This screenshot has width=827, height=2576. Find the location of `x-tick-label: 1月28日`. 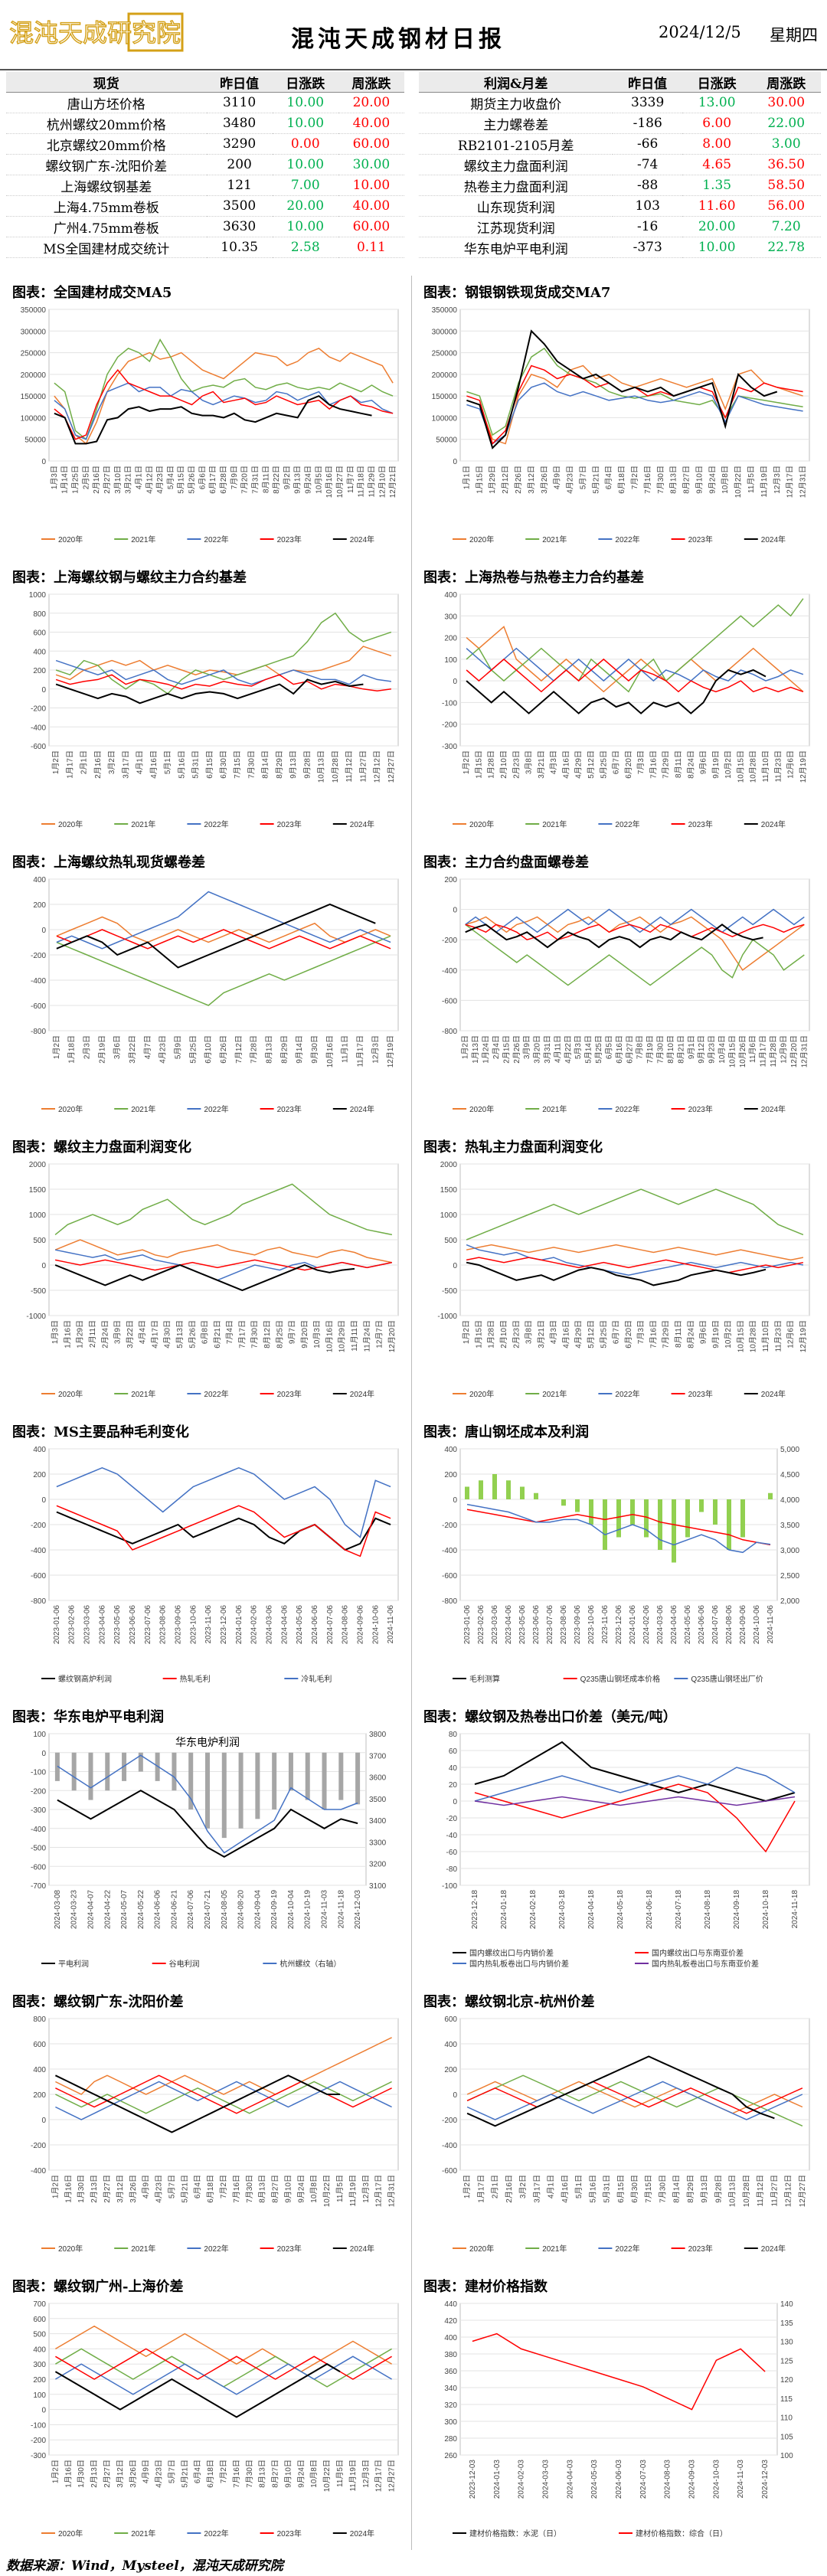

x-tick-label: 1月28日 is located at coordinates (491, 1334).